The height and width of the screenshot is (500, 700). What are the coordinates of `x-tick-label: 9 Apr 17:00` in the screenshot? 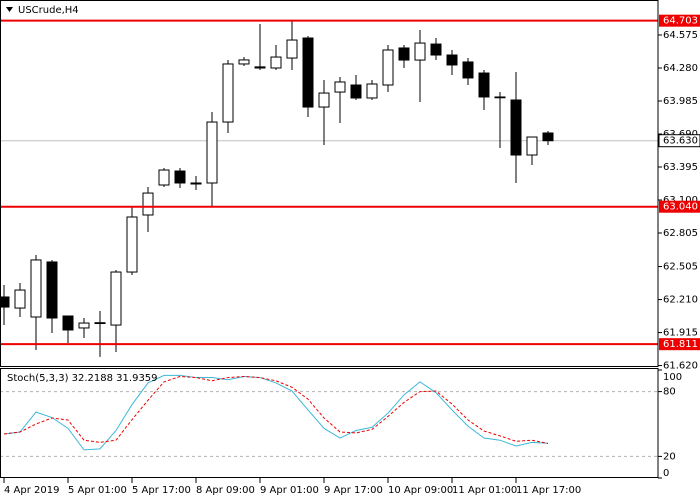 It's located at (353, 490).